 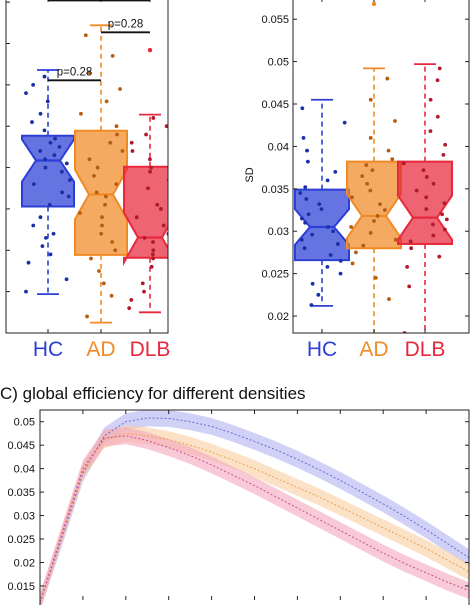 What do you see at coordinates (250, 174) in the screenshot?
I see `y-axis-label: SD` at bounding box center [250, 174].